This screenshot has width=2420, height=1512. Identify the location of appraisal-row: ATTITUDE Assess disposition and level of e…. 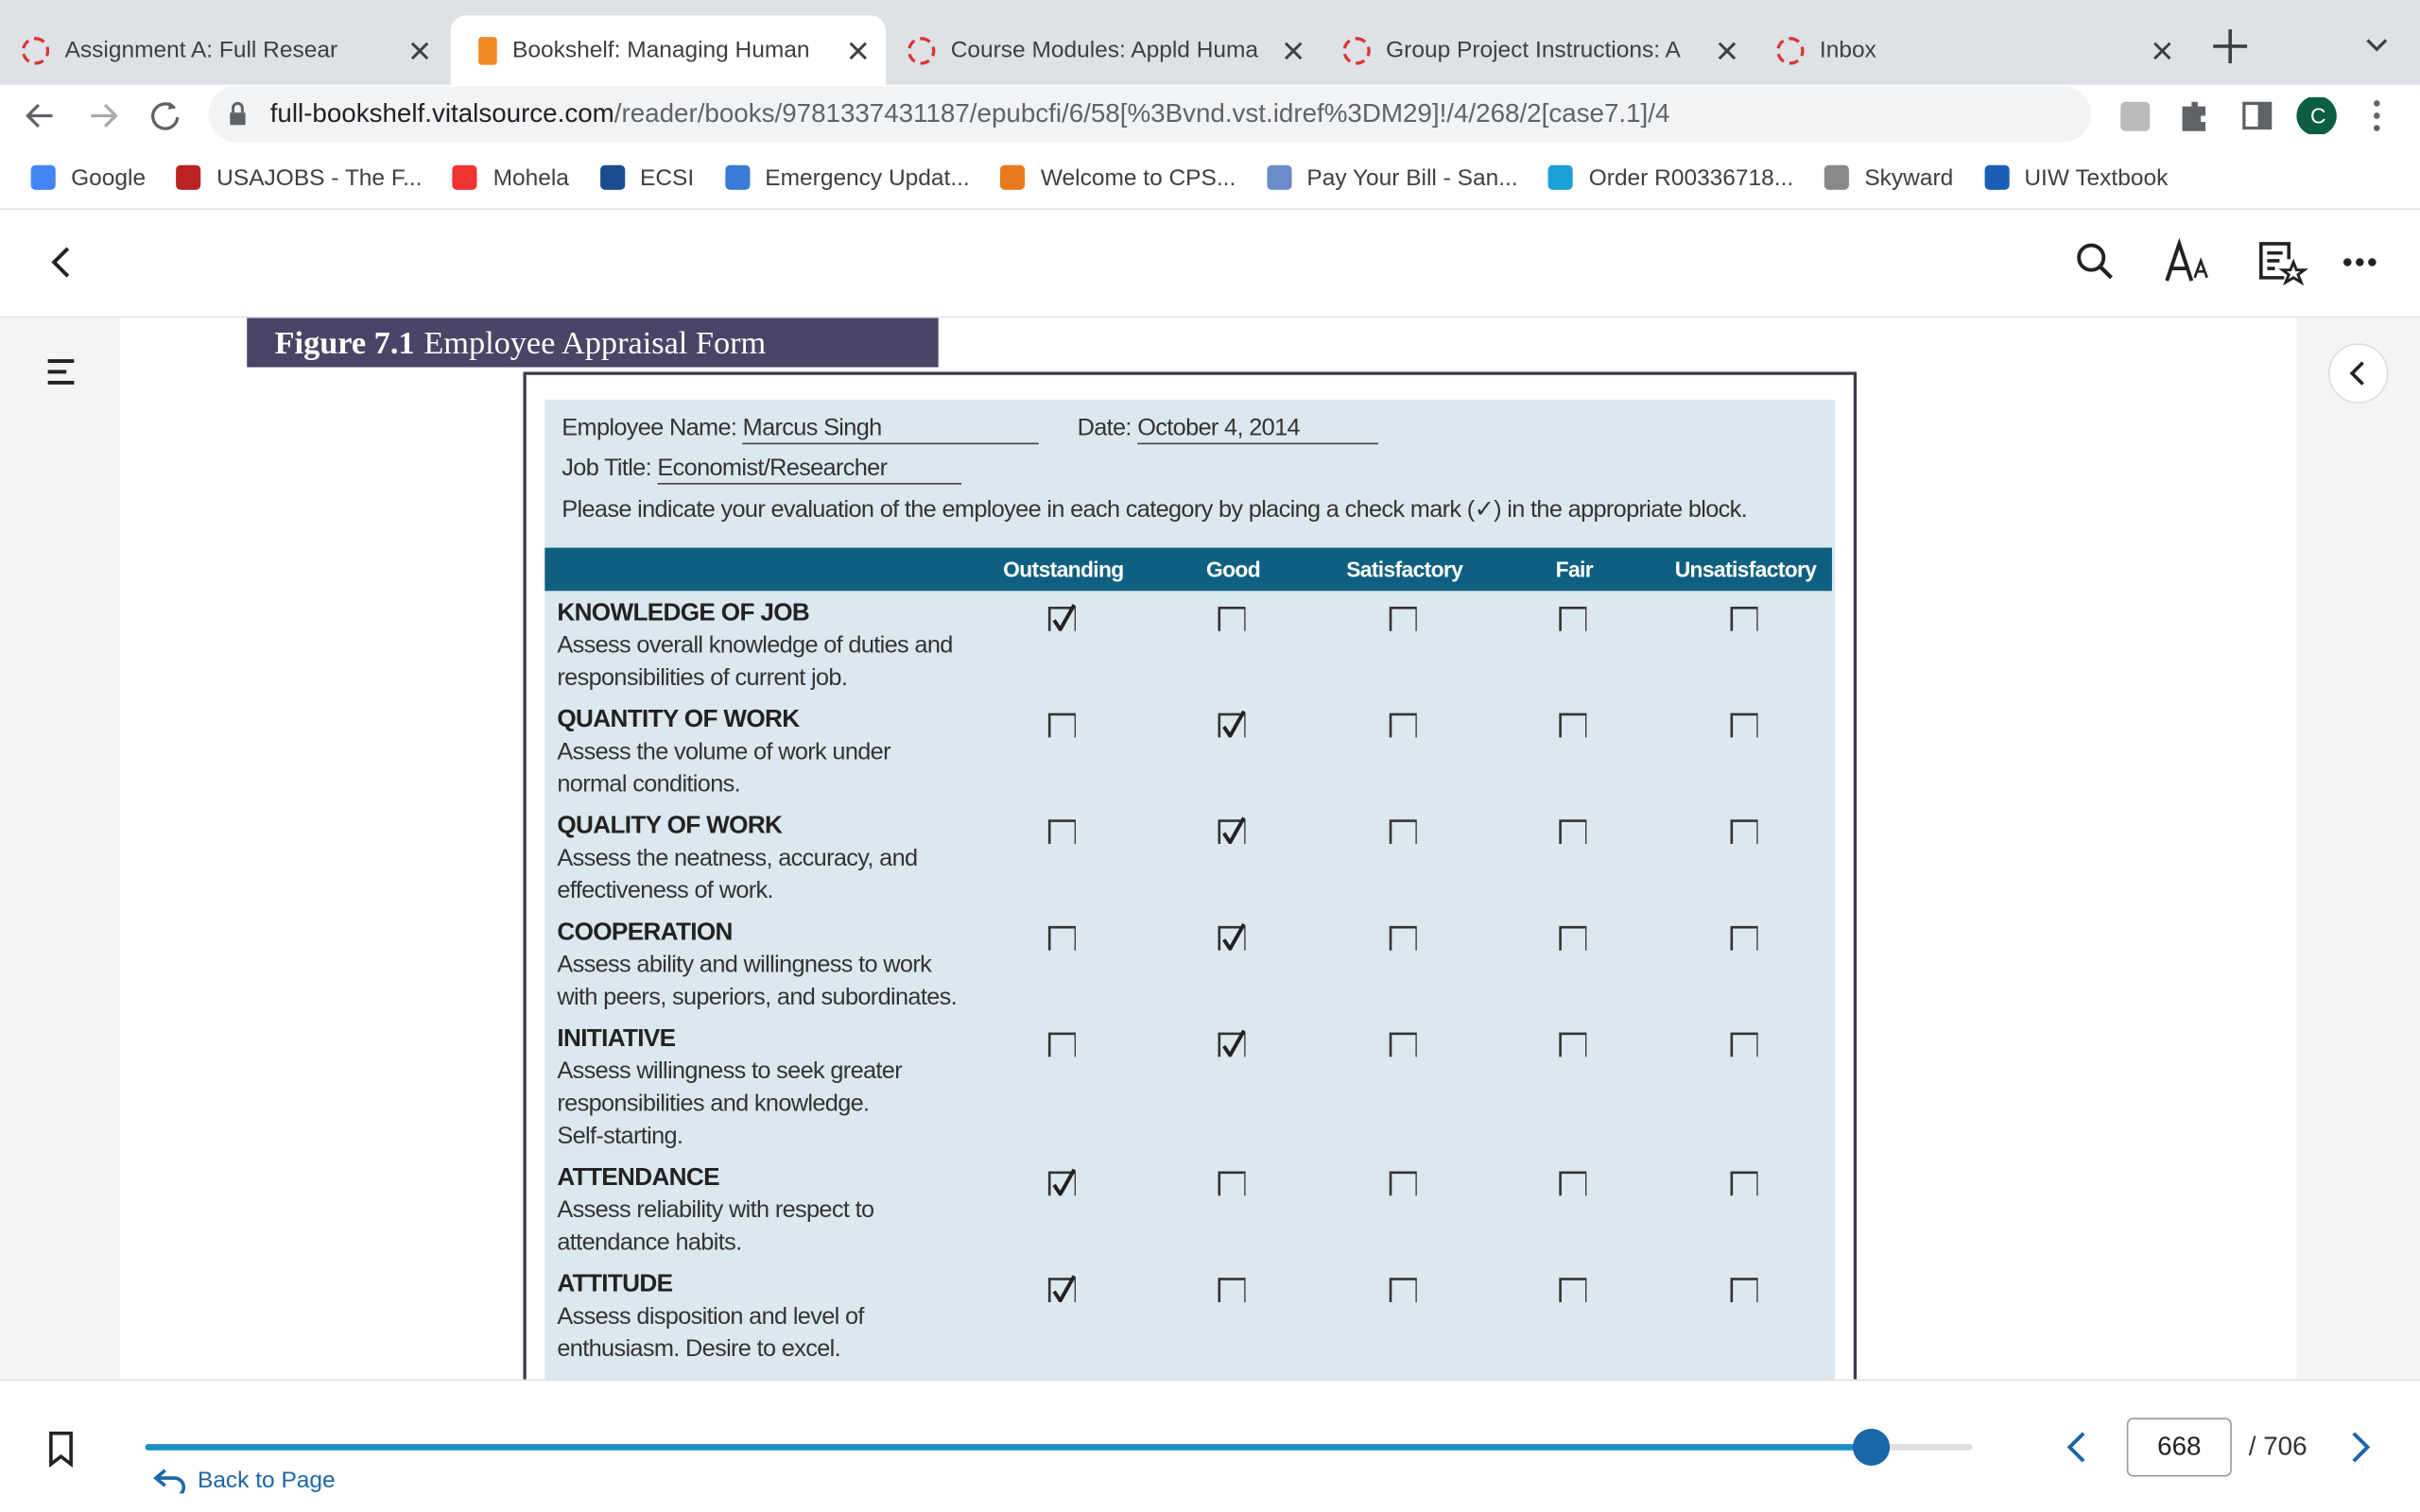
(1194, 1317).